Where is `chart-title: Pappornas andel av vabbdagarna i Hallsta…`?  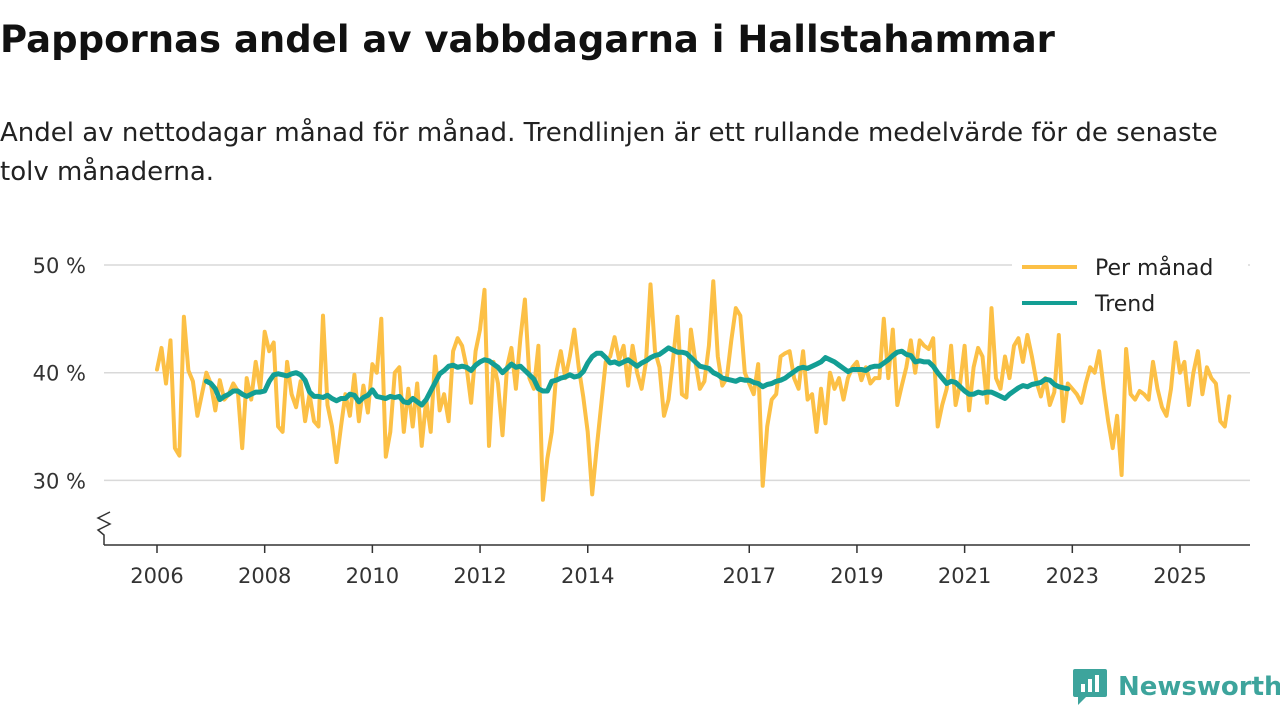 chart-title: Pappornas andel av vabbdagarna i Hallsta… is located at coordinates (527, 39).